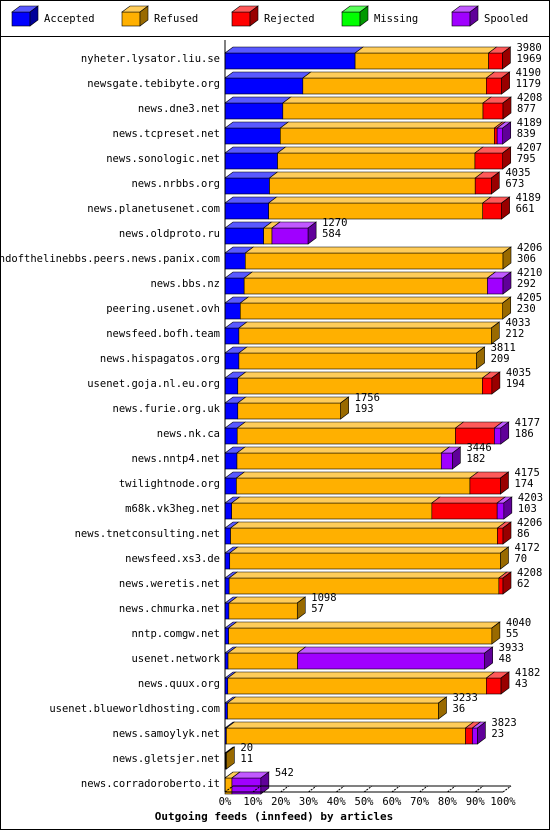 This screenshot has height=830, width=550. Describe the element at coordinates (530, 498) in the screenshot. I see `offered-label: 4203` at that location.